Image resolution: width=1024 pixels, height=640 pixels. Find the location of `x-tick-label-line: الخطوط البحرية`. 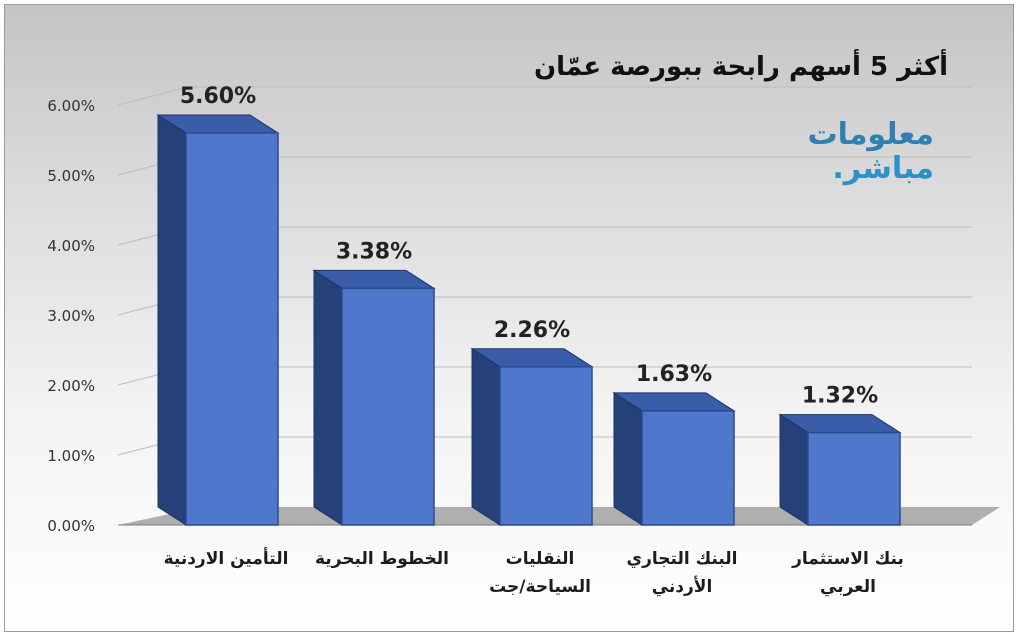

x-tick-label-line: الخطوط البحرية is located at coordinates (382, 559).